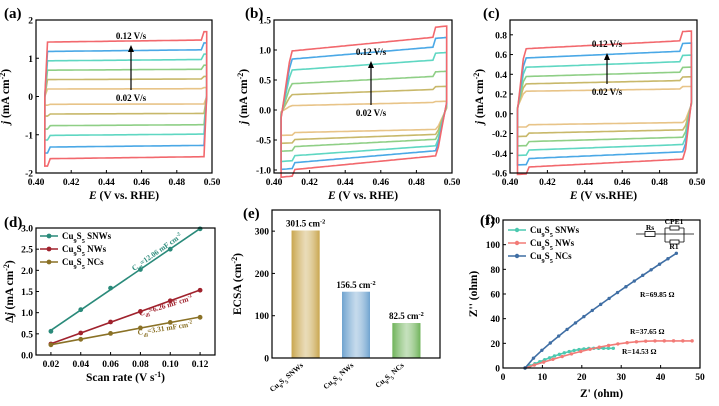 The image size is (719, 406). Describe the element at coordinates (51, 365) in the screenshot. I see `x-tick-label: 0.02` at that location.